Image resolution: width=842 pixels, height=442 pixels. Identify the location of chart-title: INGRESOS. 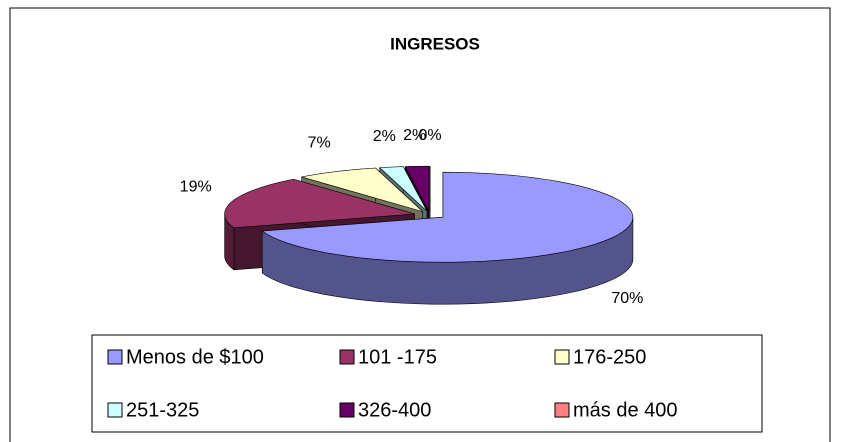
(435, 43).